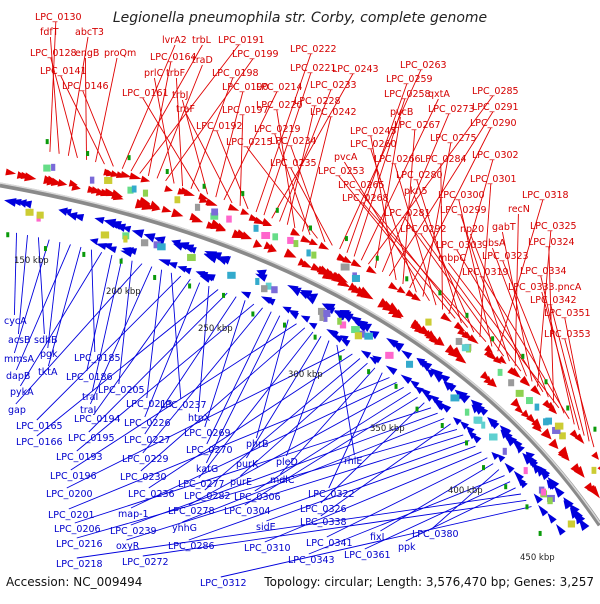 The width and height of the screenshot is (600, 604). Describe the element at coordinates (553, 226) in the screenshot. I see `forward-gene-label: LPC_0325` at that location.